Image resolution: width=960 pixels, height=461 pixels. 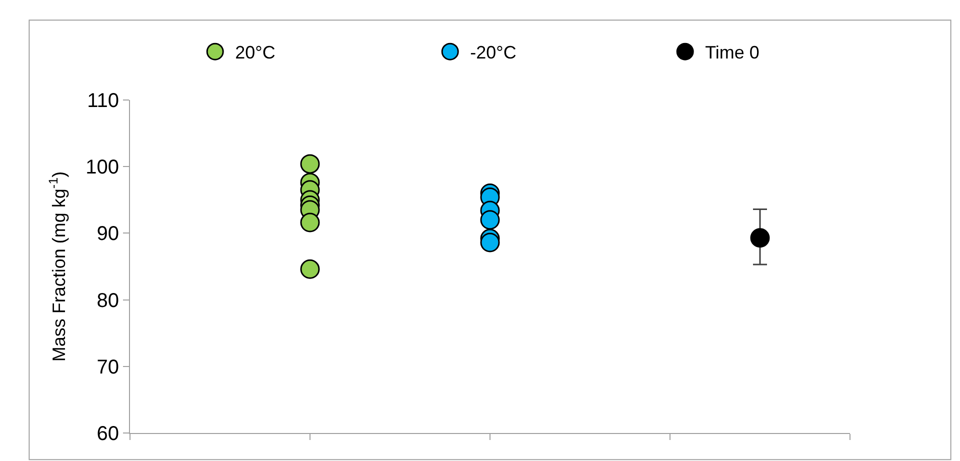 I want to click on y-tick-label: 110, so click(x=103, y=101).